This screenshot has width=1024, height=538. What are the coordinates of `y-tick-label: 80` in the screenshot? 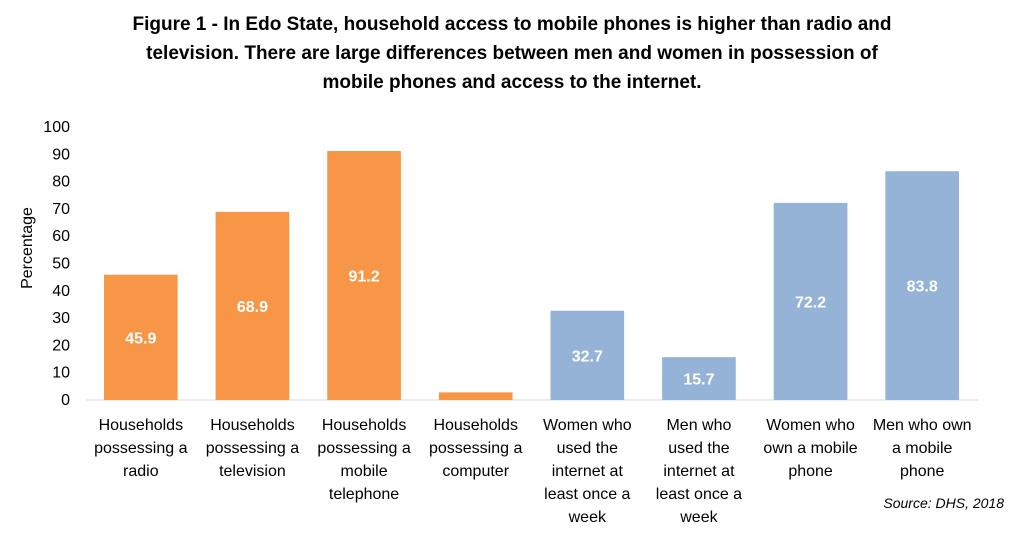 It's located at (61, 182).